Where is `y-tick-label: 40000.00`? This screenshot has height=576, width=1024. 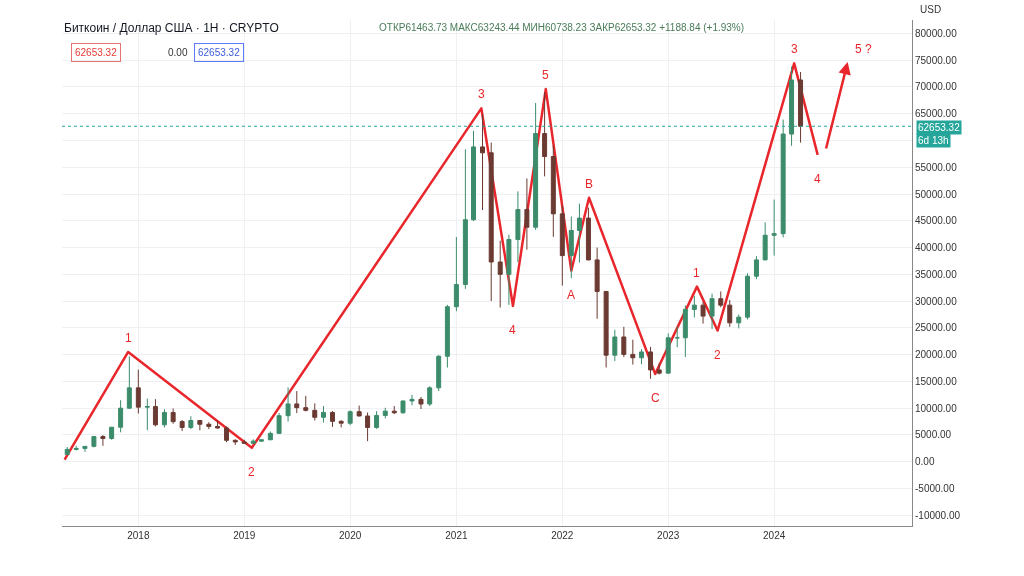
y-tick-label: 40000.00 is located at coordinates (936, 248).